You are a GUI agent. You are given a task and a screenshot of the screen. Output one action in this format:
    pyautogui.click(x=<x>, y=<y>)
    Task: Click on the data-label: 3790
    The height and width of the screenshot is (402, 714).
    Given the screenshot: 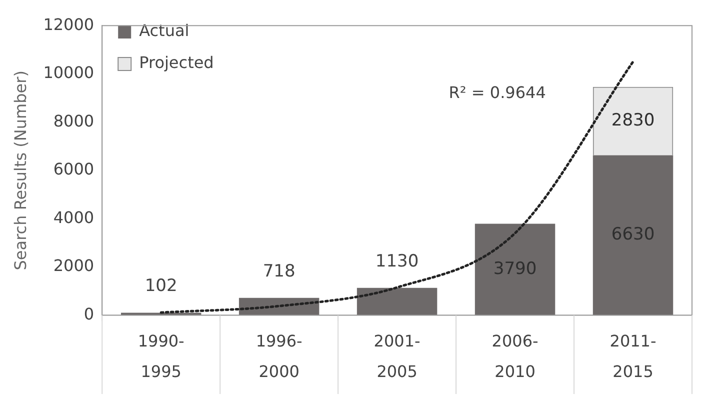 What is the action you would take?
    pyautogui.click(x=515, y=268)
    